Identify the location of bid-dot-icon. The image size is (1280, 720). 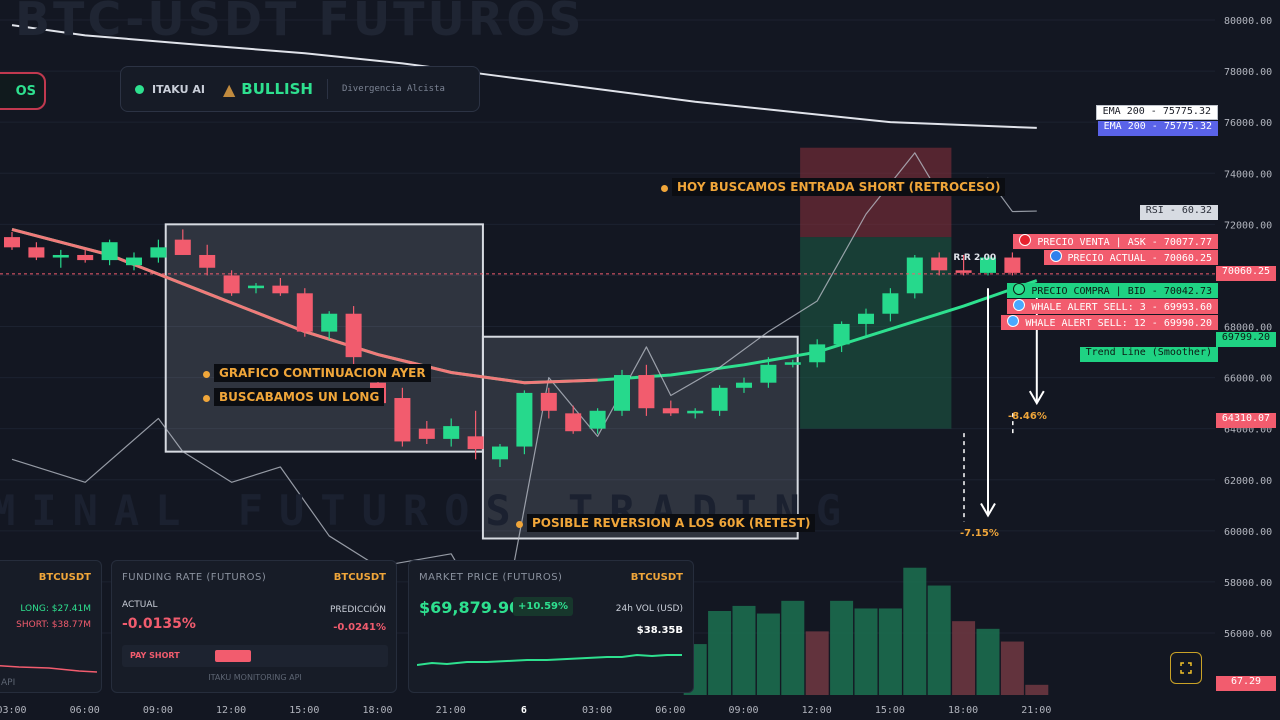
(1019, 289).